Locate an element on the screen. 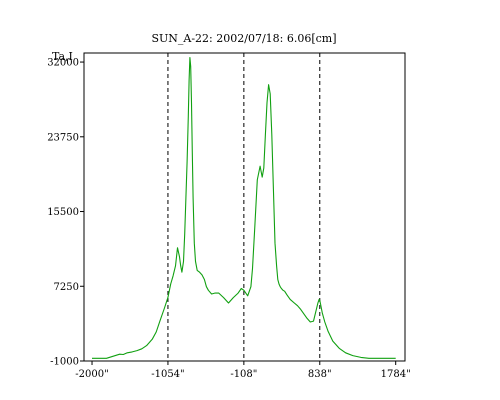  y-tick-label: 23750 is located at coordinates (63, 137).